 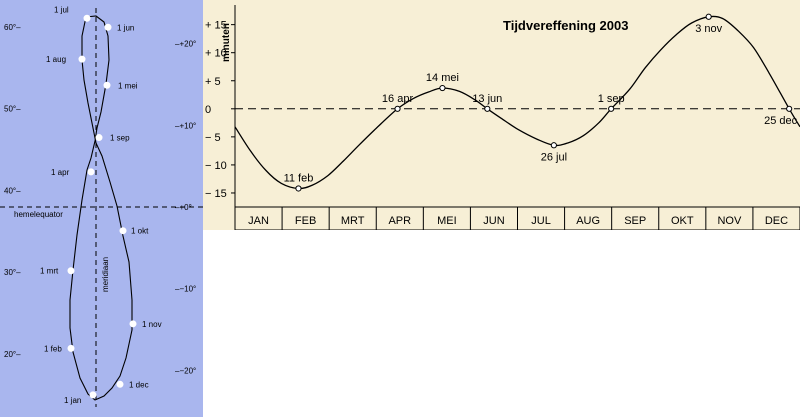 I want to click on x-tick-label: APR, so click(x=399, y=221).